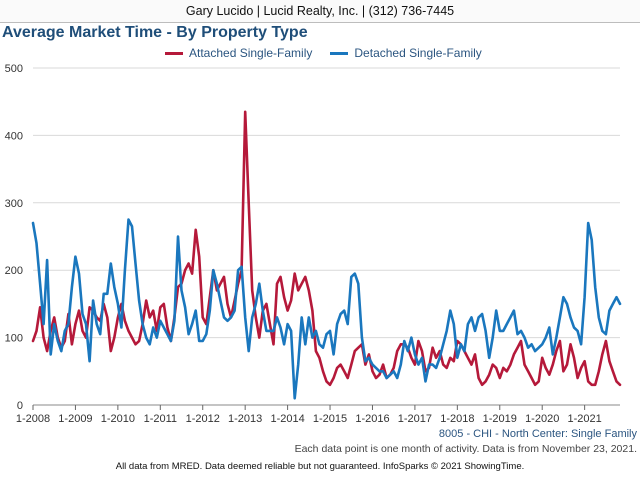 Image resolution: width=640 pixels, height=480 pixels. Describe the element at coordinates (415, 419) in the screenshot. I see `x-tick-label: 1-2017` at that location.